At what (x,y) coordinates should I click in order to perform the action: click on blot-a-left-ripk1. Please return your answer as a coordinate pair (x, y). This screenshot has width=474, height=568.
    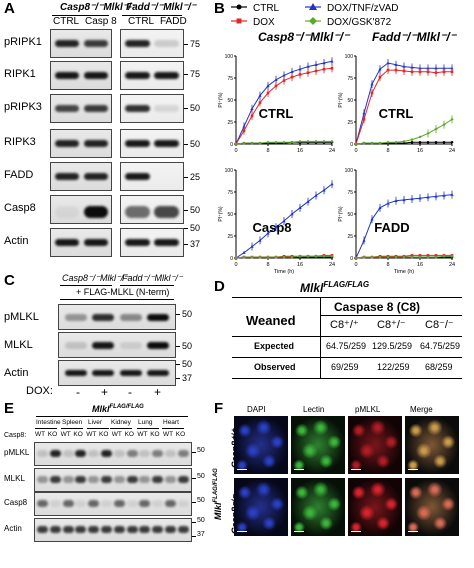
    Looking at the image, I should click on (81, 75).